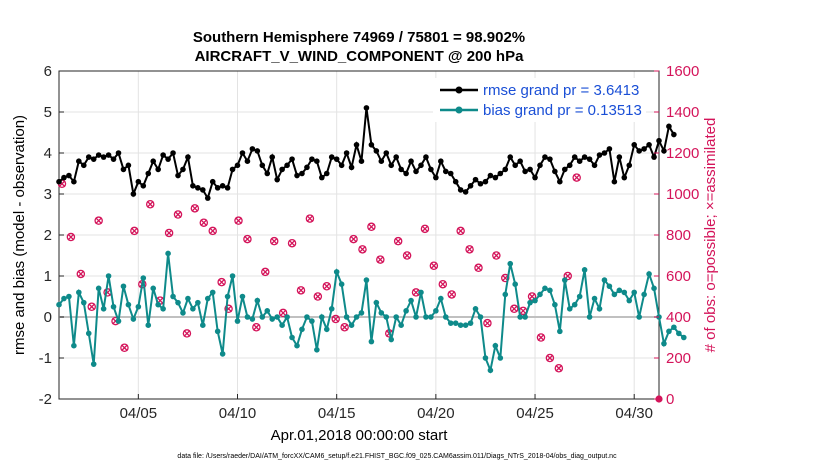  I want to click on y2-tick-label: 1400, so click(682, 112).